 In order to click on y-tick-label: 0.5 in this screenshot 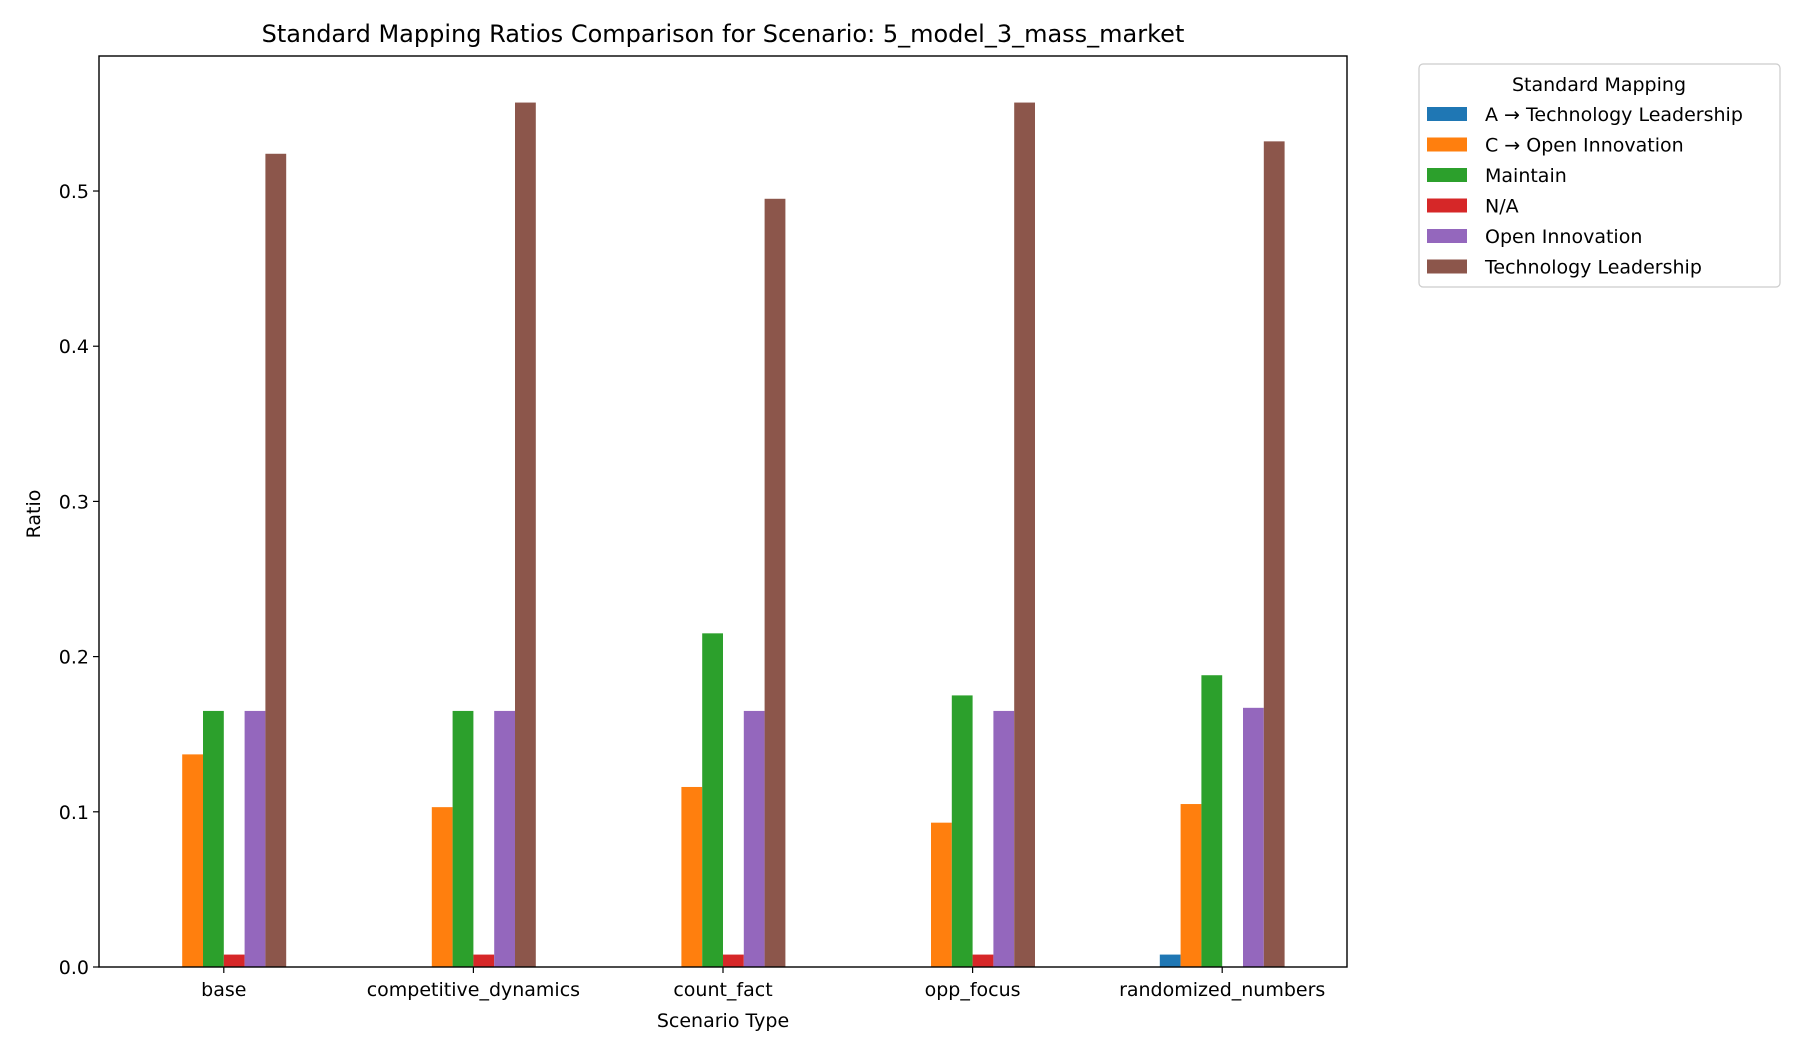, I will do `click(74, 192)`.